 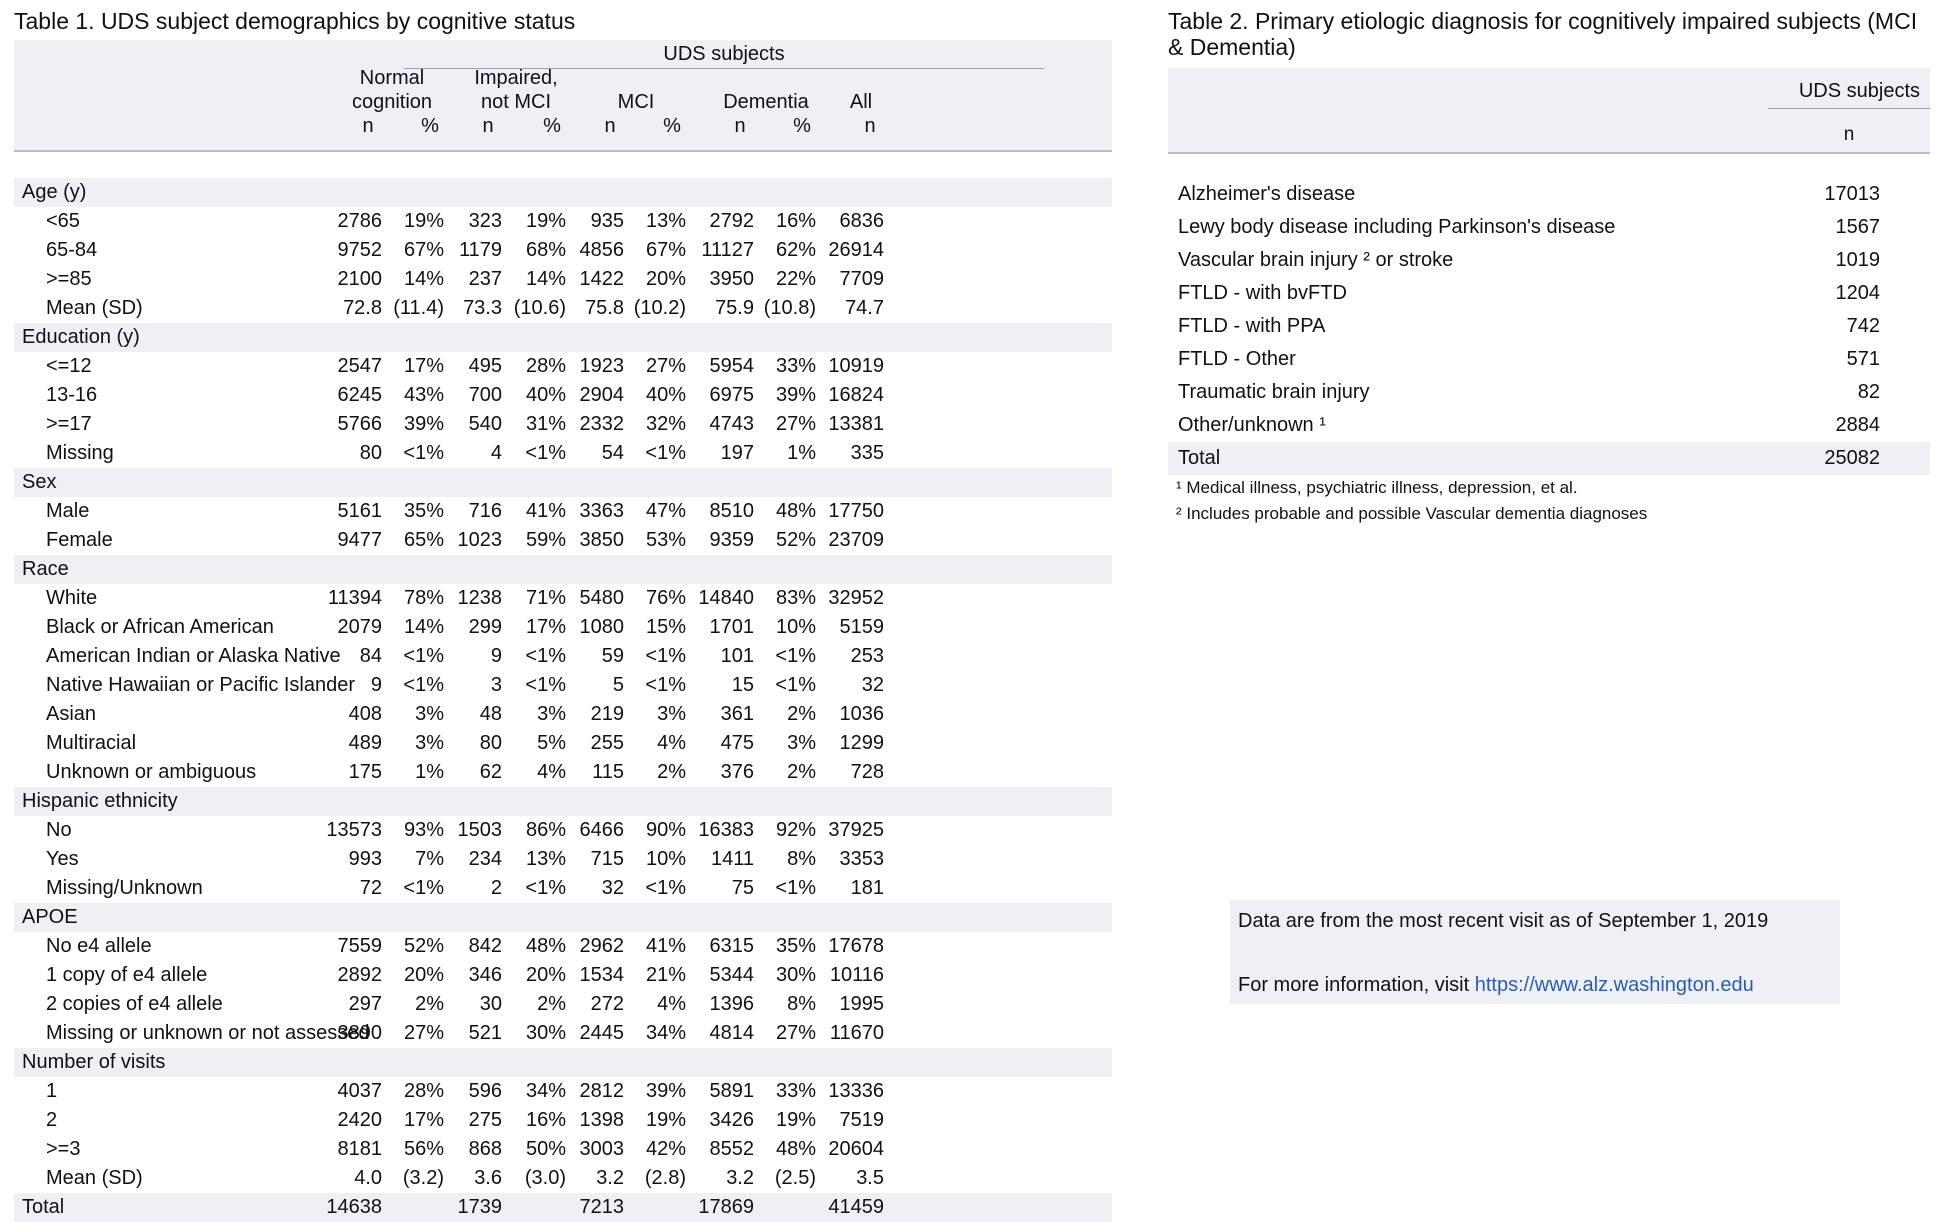 I want to click on category-row: Number of visits, so click(x=563, y=1062).